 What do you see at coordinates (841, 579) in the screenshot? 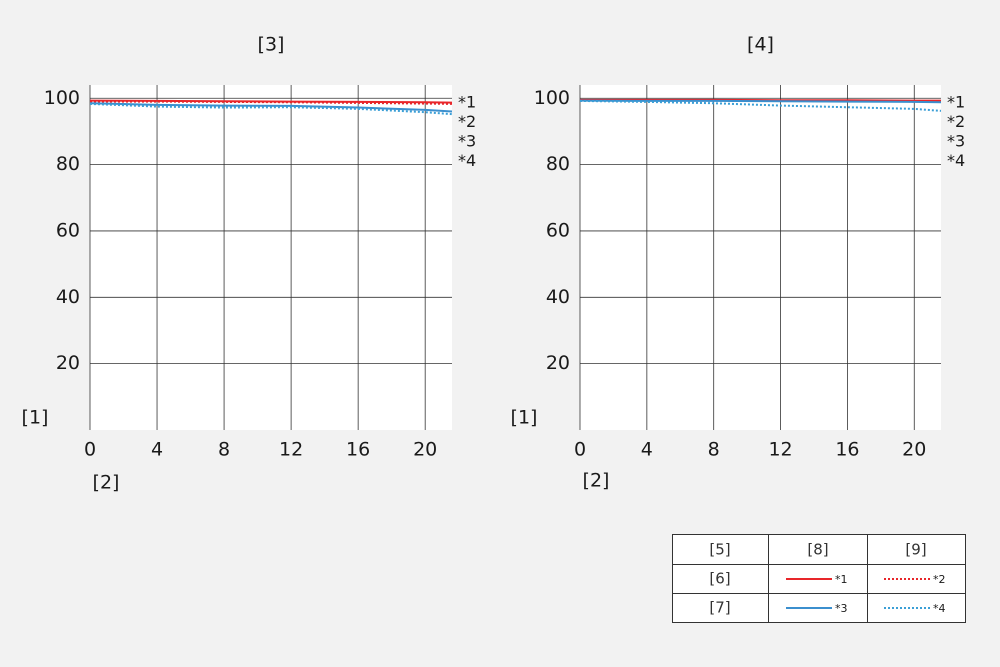
I see `legend-label: *1` at bounding box center [841, 579].